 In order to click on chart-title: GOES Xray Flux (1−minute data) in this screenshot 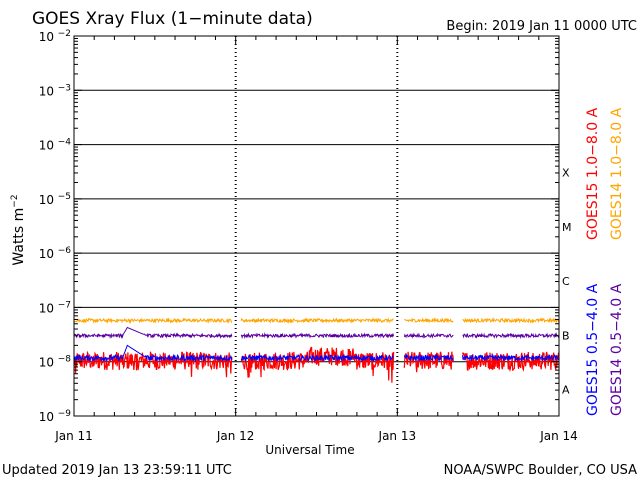, I will do `click(172, 19)`.